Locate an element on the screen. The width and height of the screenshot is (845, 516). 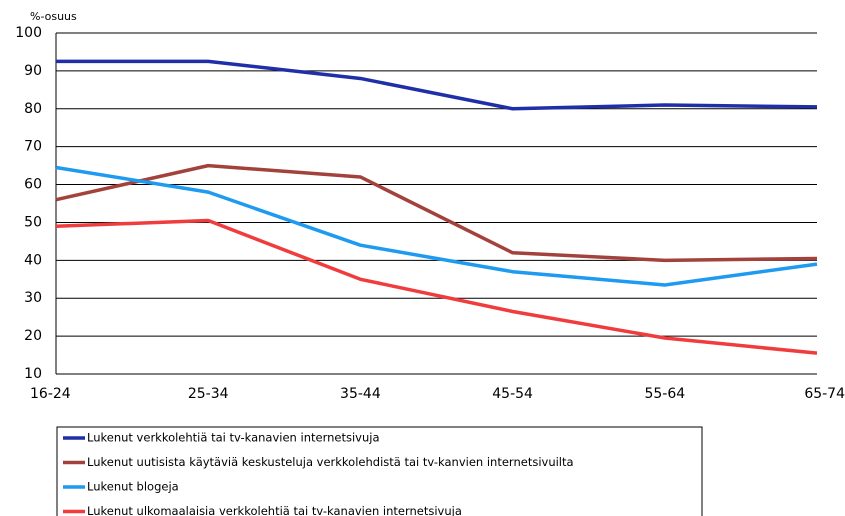
y-tick-label: 70 is located at coordinates (33, 147).